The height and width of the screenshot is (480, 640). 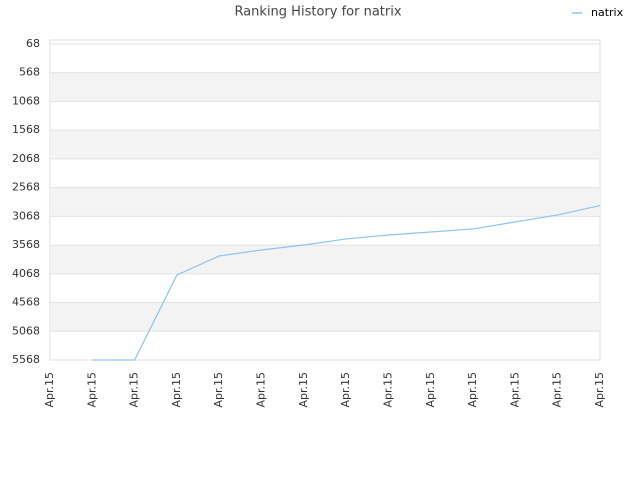 What do you see at coordinates (607, 12) in the screenshot?
I see `legend-label: natrix` at bounding box center [607, 12].